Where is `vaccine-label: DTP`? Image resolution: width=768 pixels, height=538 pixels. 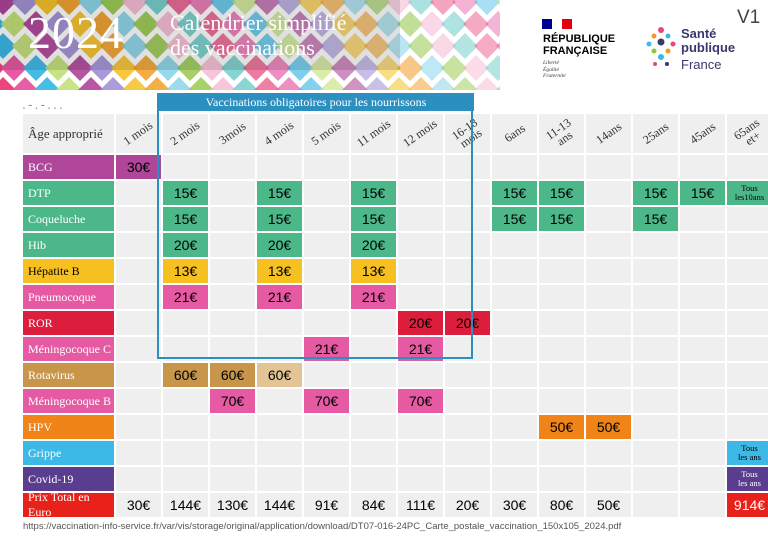 vaccine-label: DTP is located at coordinates (68, 193).